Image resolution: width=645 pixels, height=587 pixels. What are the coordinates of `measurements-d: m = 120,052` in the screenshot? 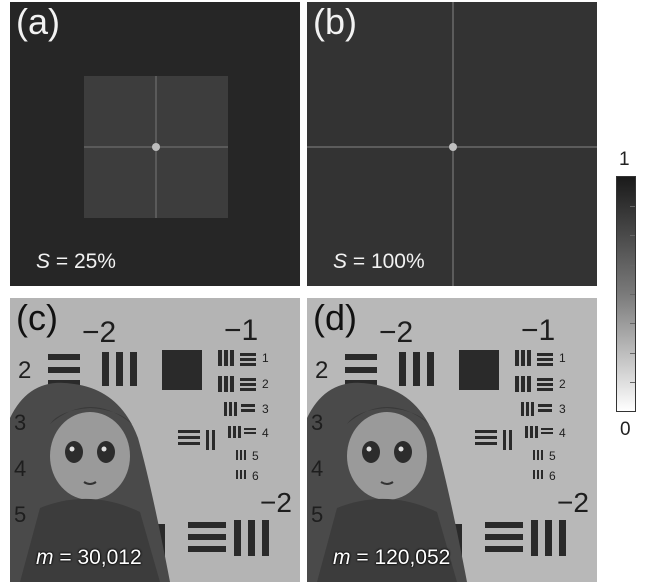 It's located at (392, 557).